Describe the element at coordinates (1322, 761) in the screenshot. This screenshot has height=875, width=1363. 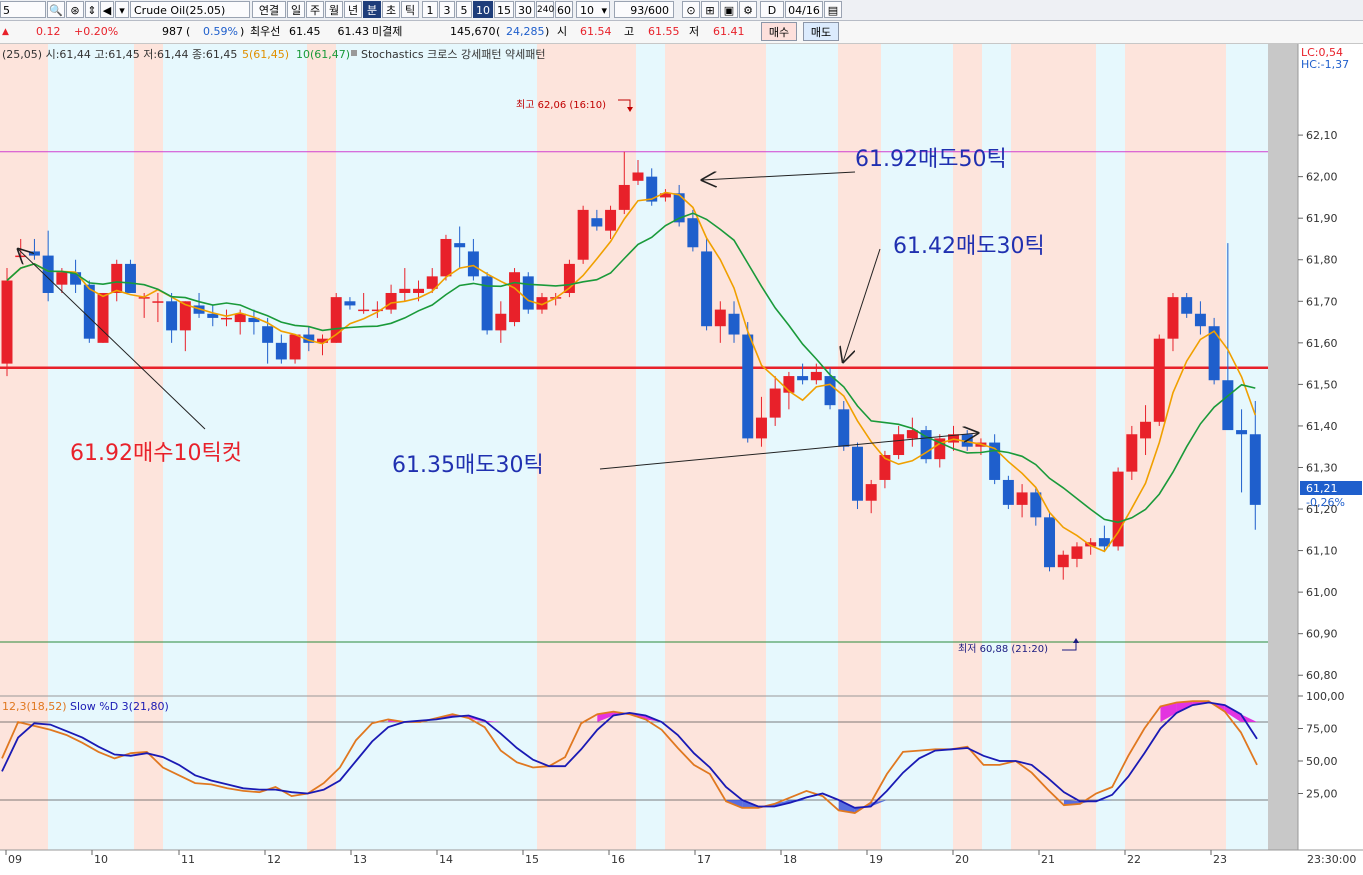
I see `stoch-tick-label: 50,00` at that location.